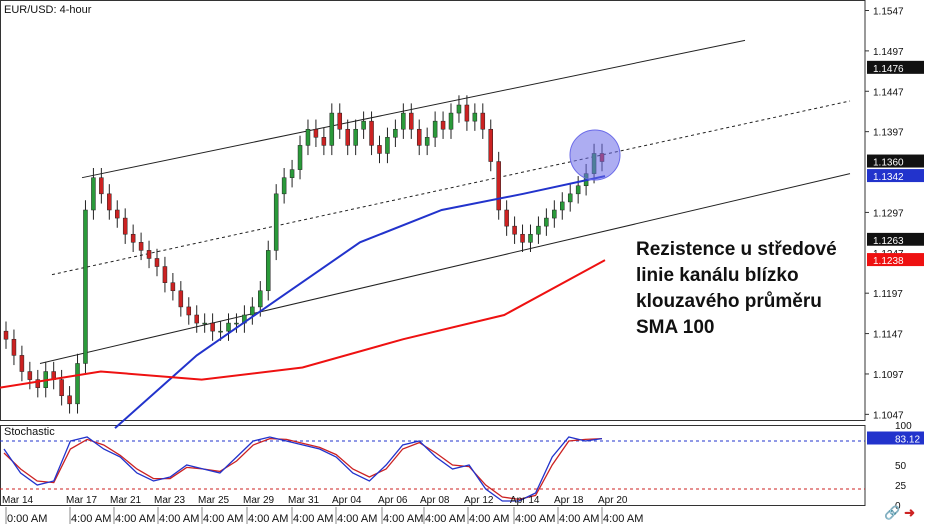 The height and width of the screenshot is (530, 925). Describe the element at coordinates (170, 500) in the screenshot. I see `date-label: Mar 23` at that location.